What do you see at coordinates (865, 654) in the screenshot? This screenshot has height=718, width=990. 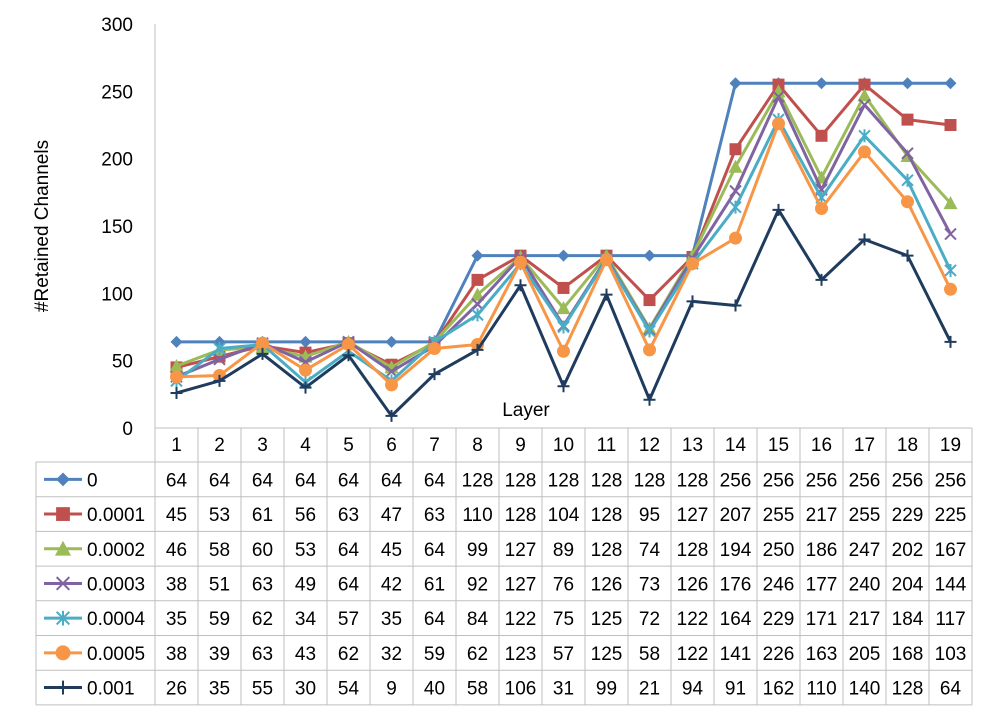 I see `data-label: 205` at bounding box center [865, 654].